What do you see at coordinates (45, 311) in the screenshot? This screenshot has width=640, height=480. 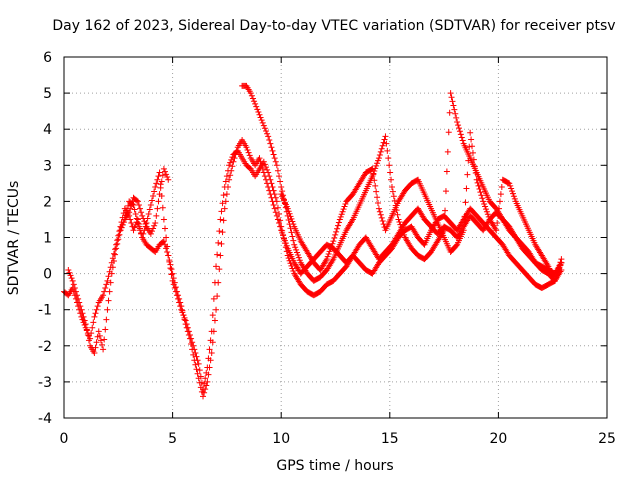 I see `y-tick-label: -1` at bounding box center [45, 311].